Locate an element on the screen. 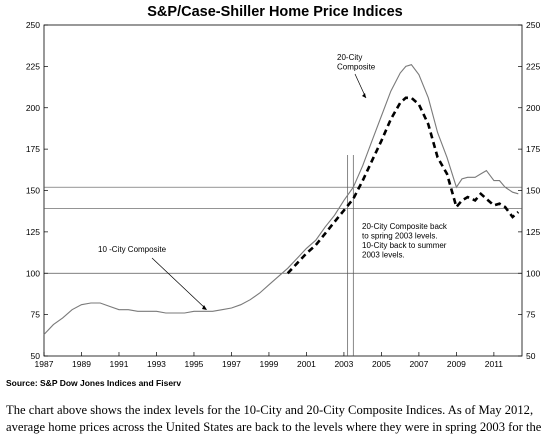 The width and height of the screenshot is (550, 441). annotation-10-city-arrowhead is located at coordinates (204, 307).